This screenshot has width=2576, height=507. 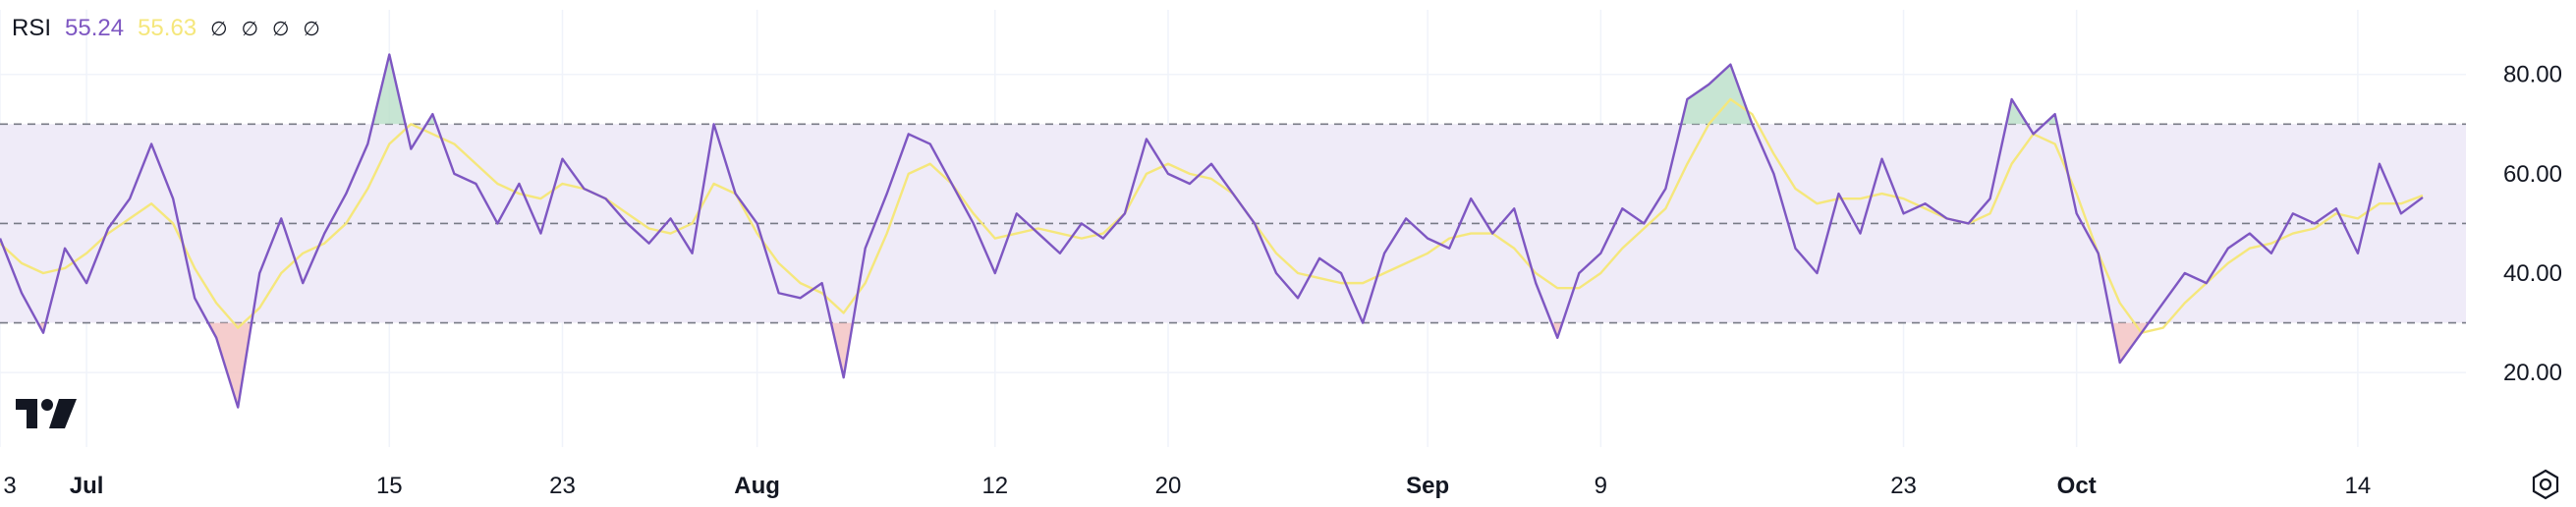 What do you see at coordinates (95, 28) in the screenshot?
I see `rsi-value: 55.24` at bounding box center [95, 28].